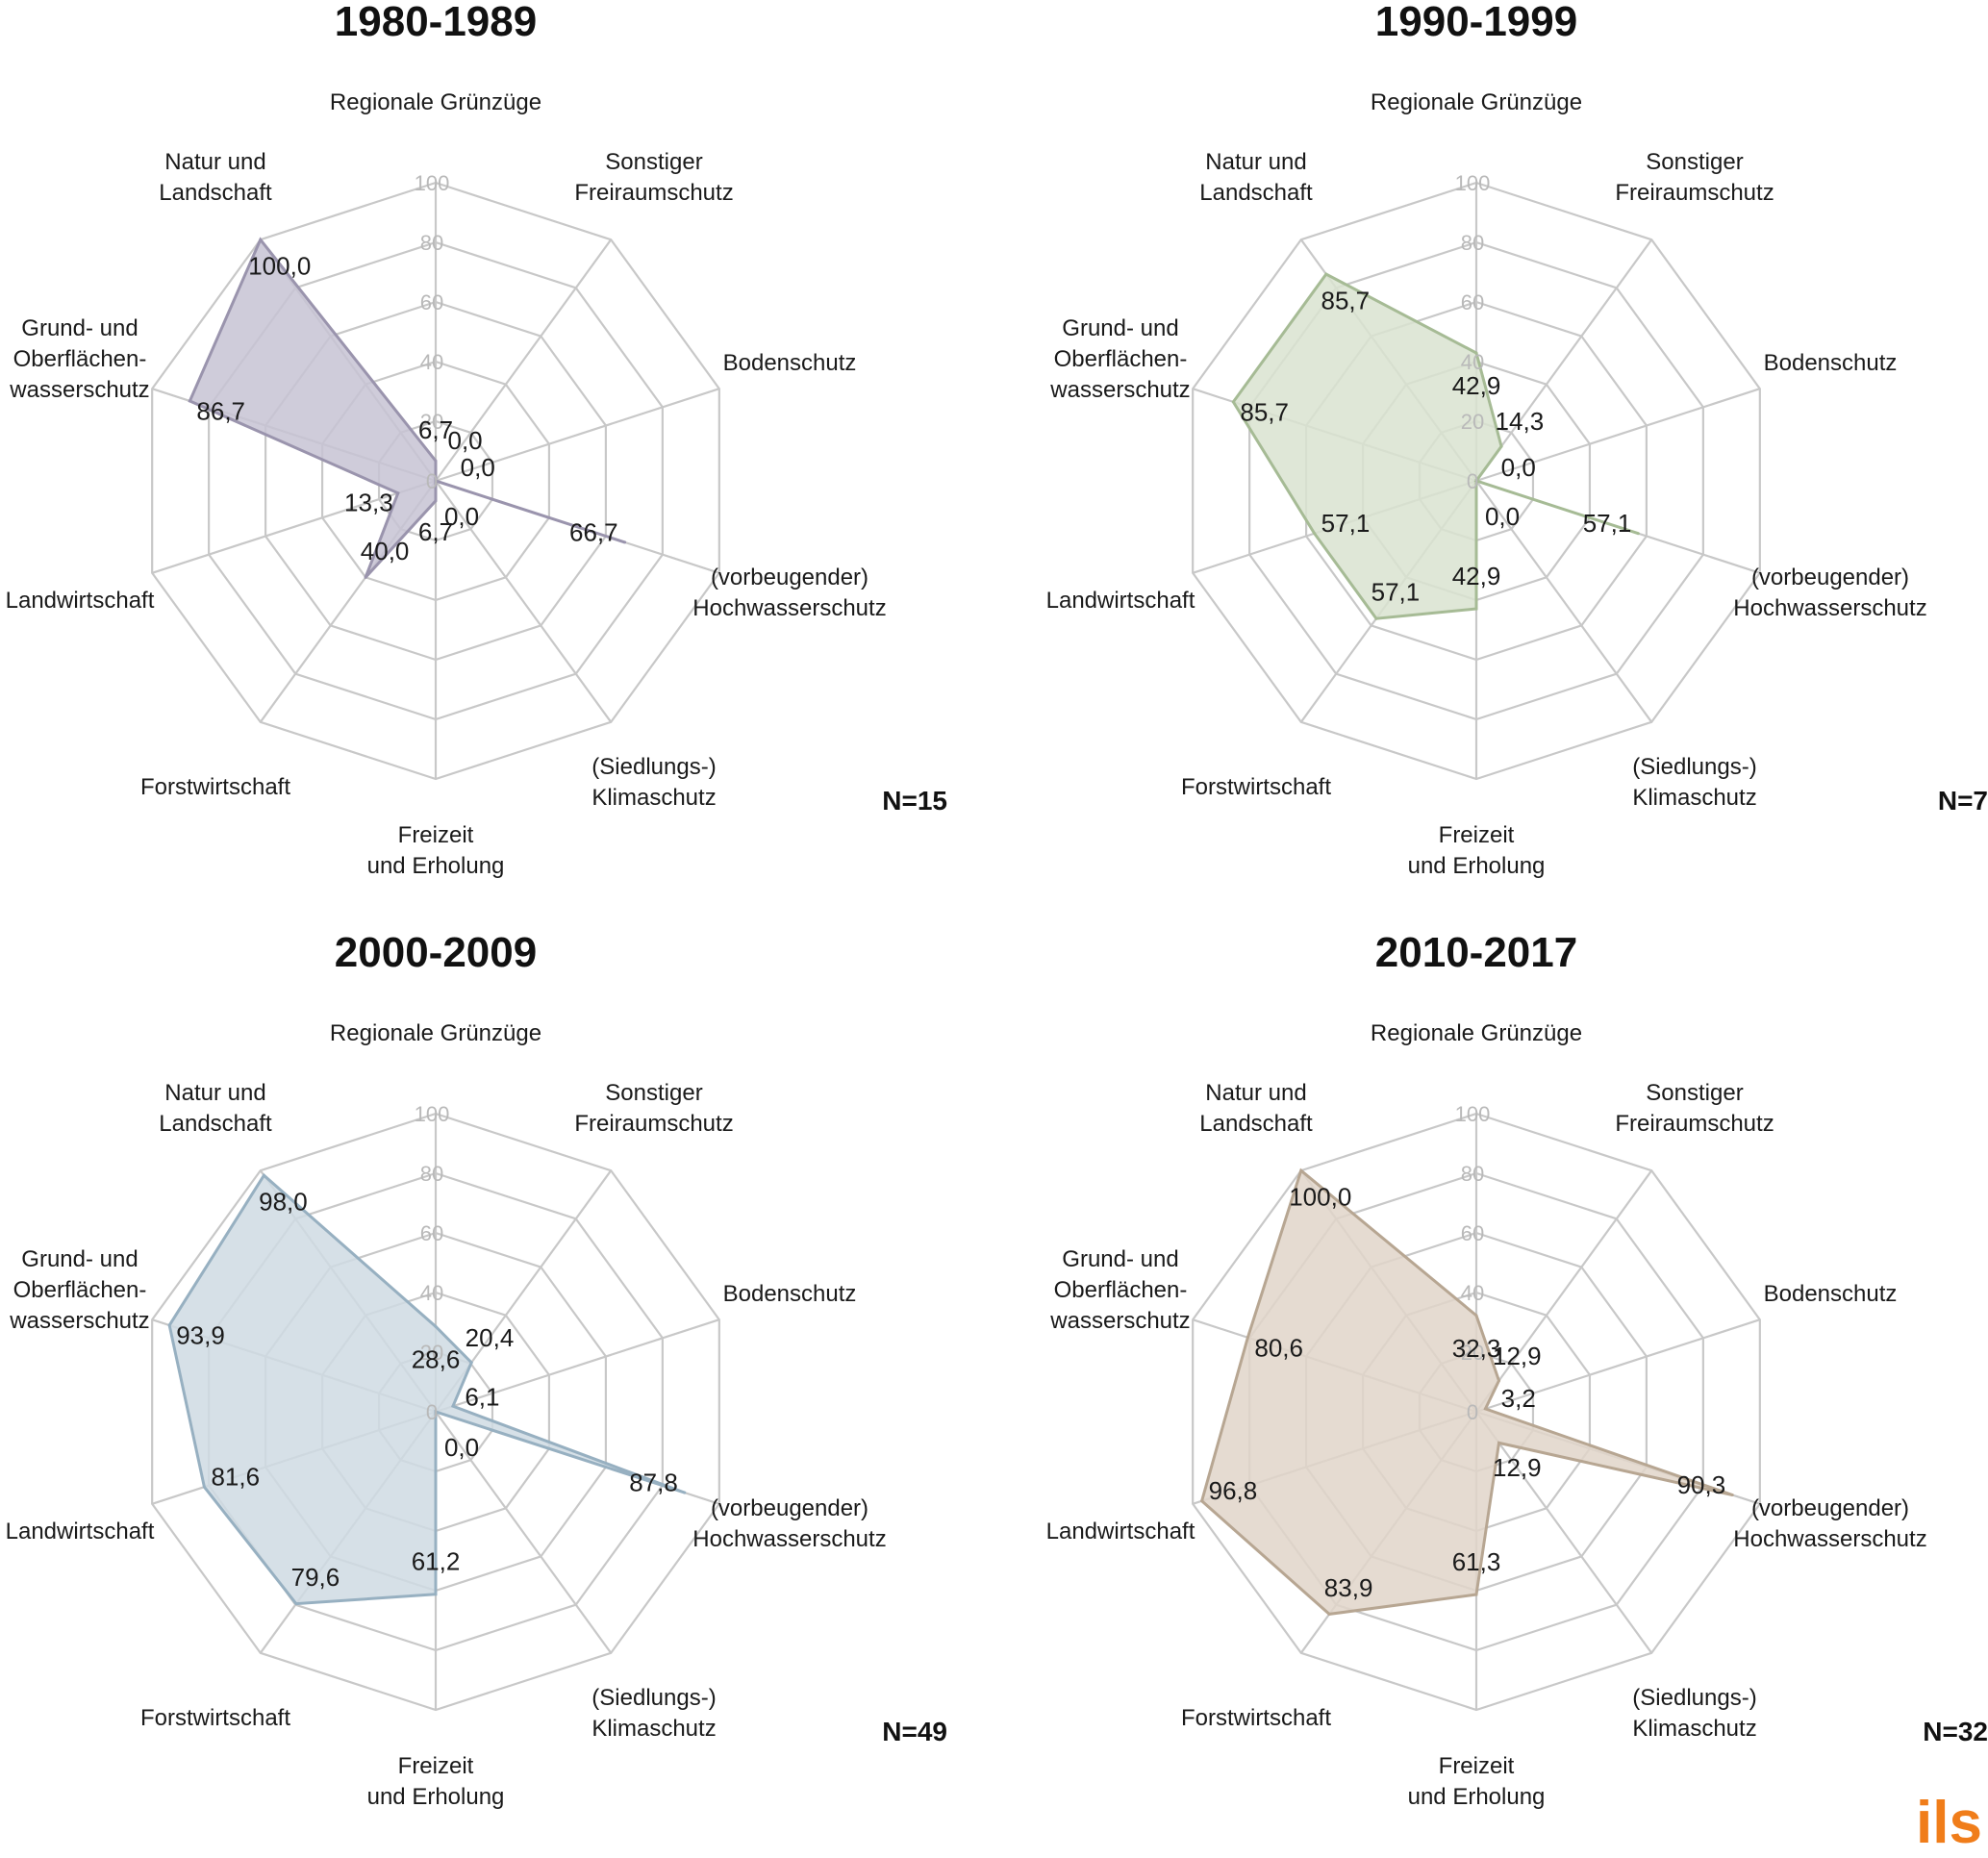  I want to click on chart-title: 2000-2009, so click(436, 952).